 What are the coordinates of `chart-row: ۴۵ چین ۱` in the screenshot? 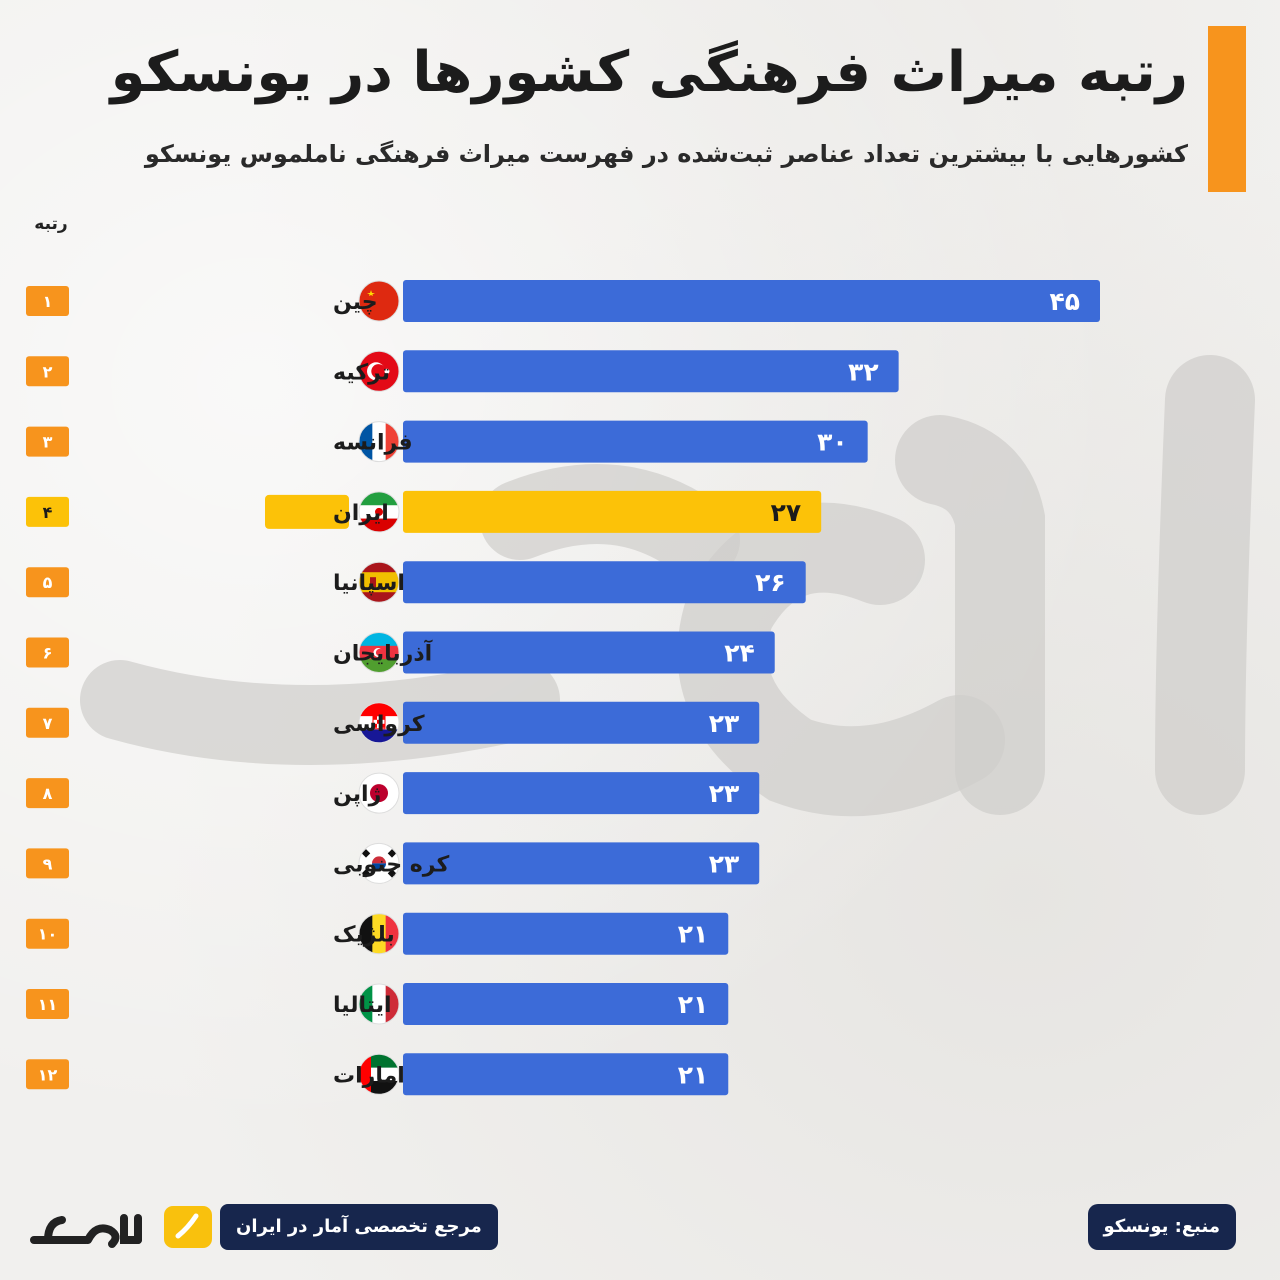 It's located at (563, 301).